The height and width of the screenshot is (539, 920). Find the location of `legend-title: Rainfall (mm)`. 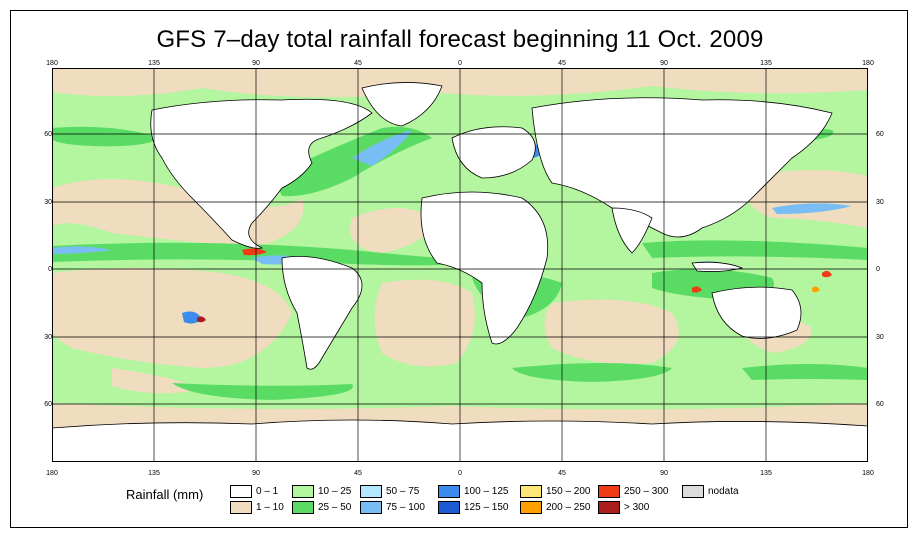

legend-title: Rainfall (mm) is located at coordinates (165, 494).